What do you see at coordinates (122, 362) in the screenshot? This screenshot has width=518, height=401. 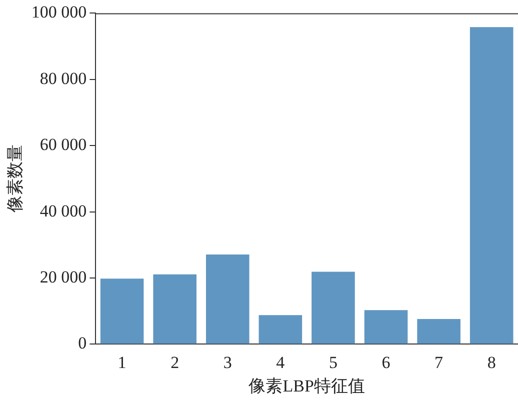 I see `x-tick-label: 1` at bounding box center [122, 362].